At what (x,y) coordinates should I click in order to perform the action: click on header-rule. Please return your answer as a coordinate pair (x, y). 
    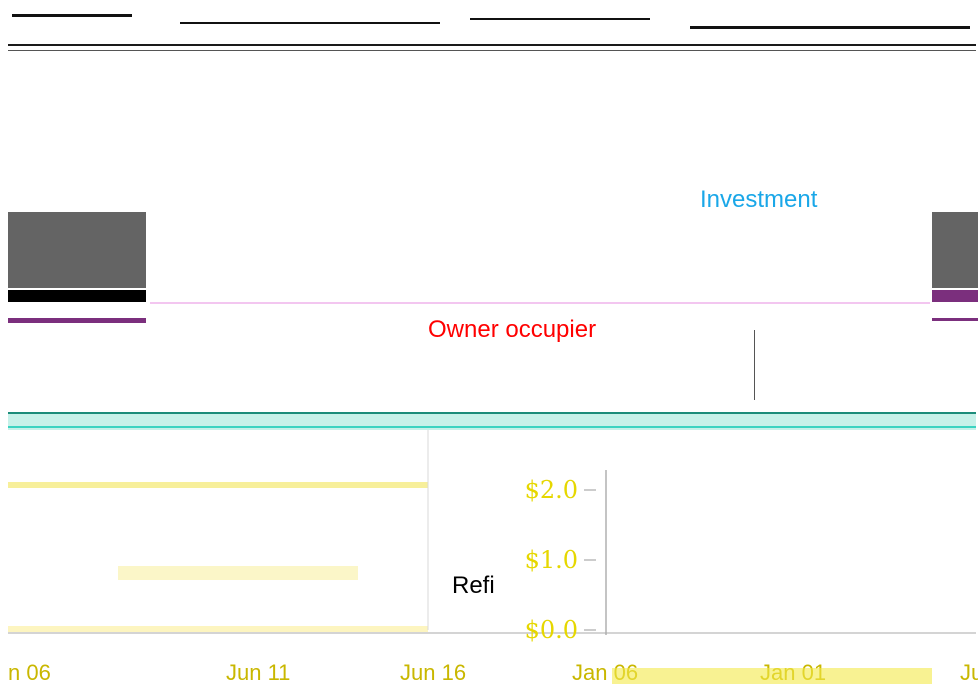
    Looking at the image, I should click on (492, 45).